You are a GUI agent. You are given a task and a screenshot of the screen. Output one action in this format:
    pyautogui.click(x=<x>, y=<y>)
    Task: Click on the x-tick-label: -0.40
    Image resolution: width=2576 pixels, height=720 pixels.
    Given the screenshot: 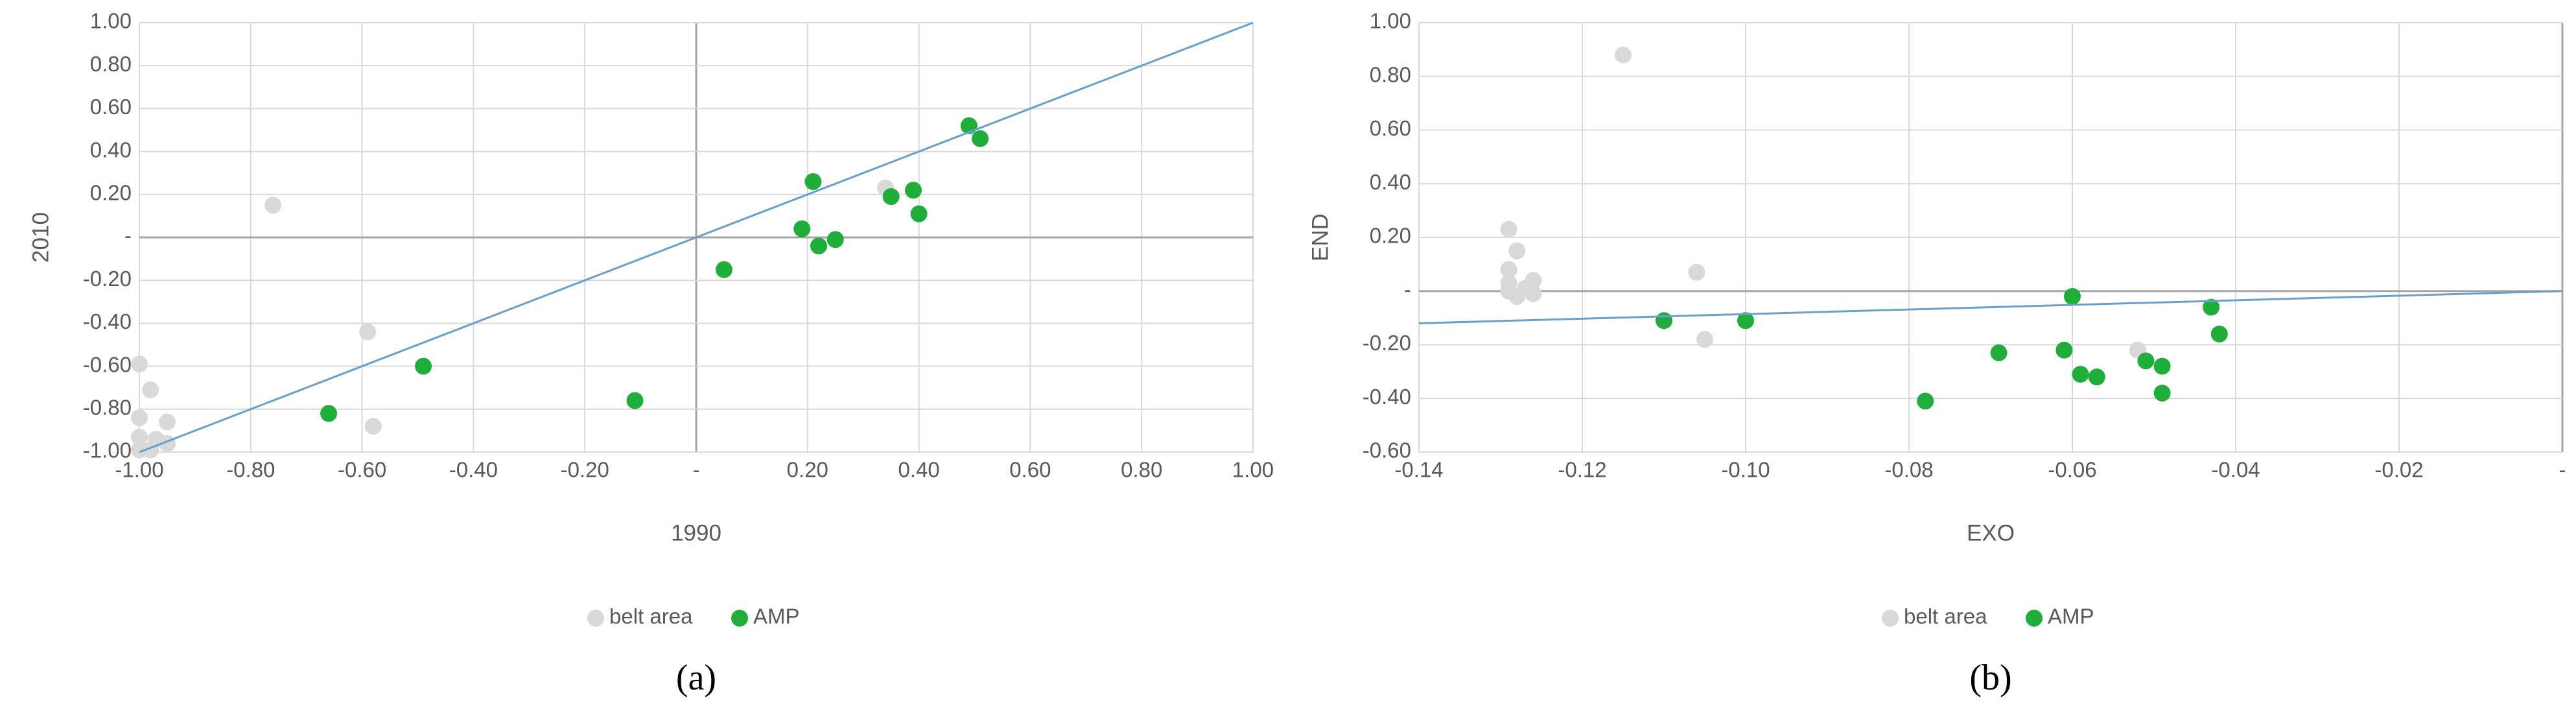 What is the action you would take?
    pyautogui.click(x=473, y=470)
    